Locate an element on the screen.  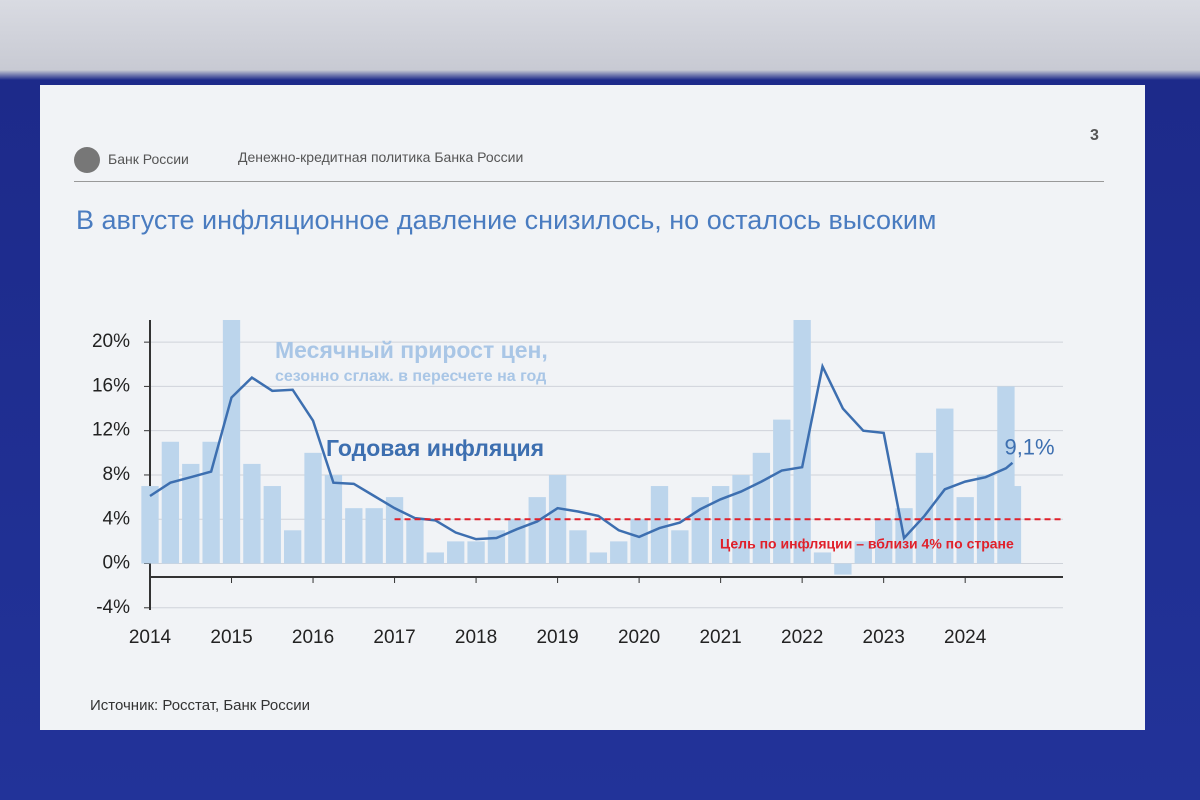
x-tick-label: 2019 is located at coordinates (557, 637).